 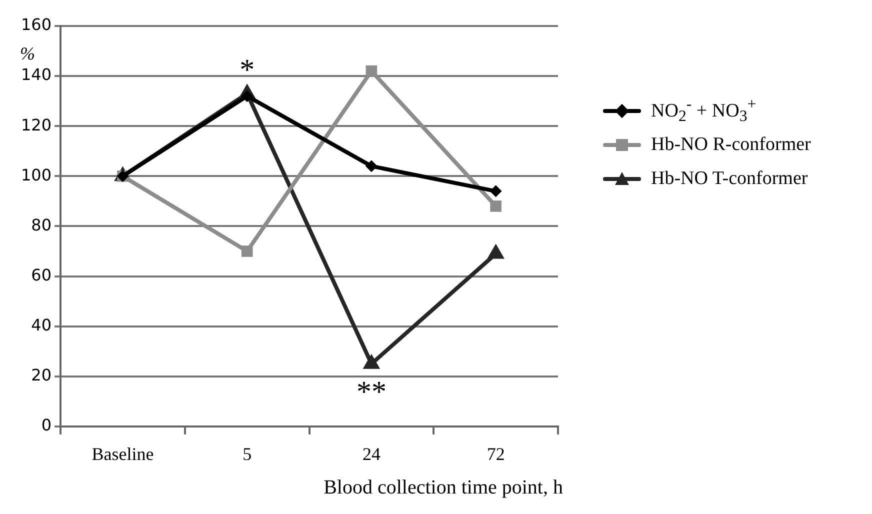 I want to click on y-tick-label: 40, so click(x=41, y=324).